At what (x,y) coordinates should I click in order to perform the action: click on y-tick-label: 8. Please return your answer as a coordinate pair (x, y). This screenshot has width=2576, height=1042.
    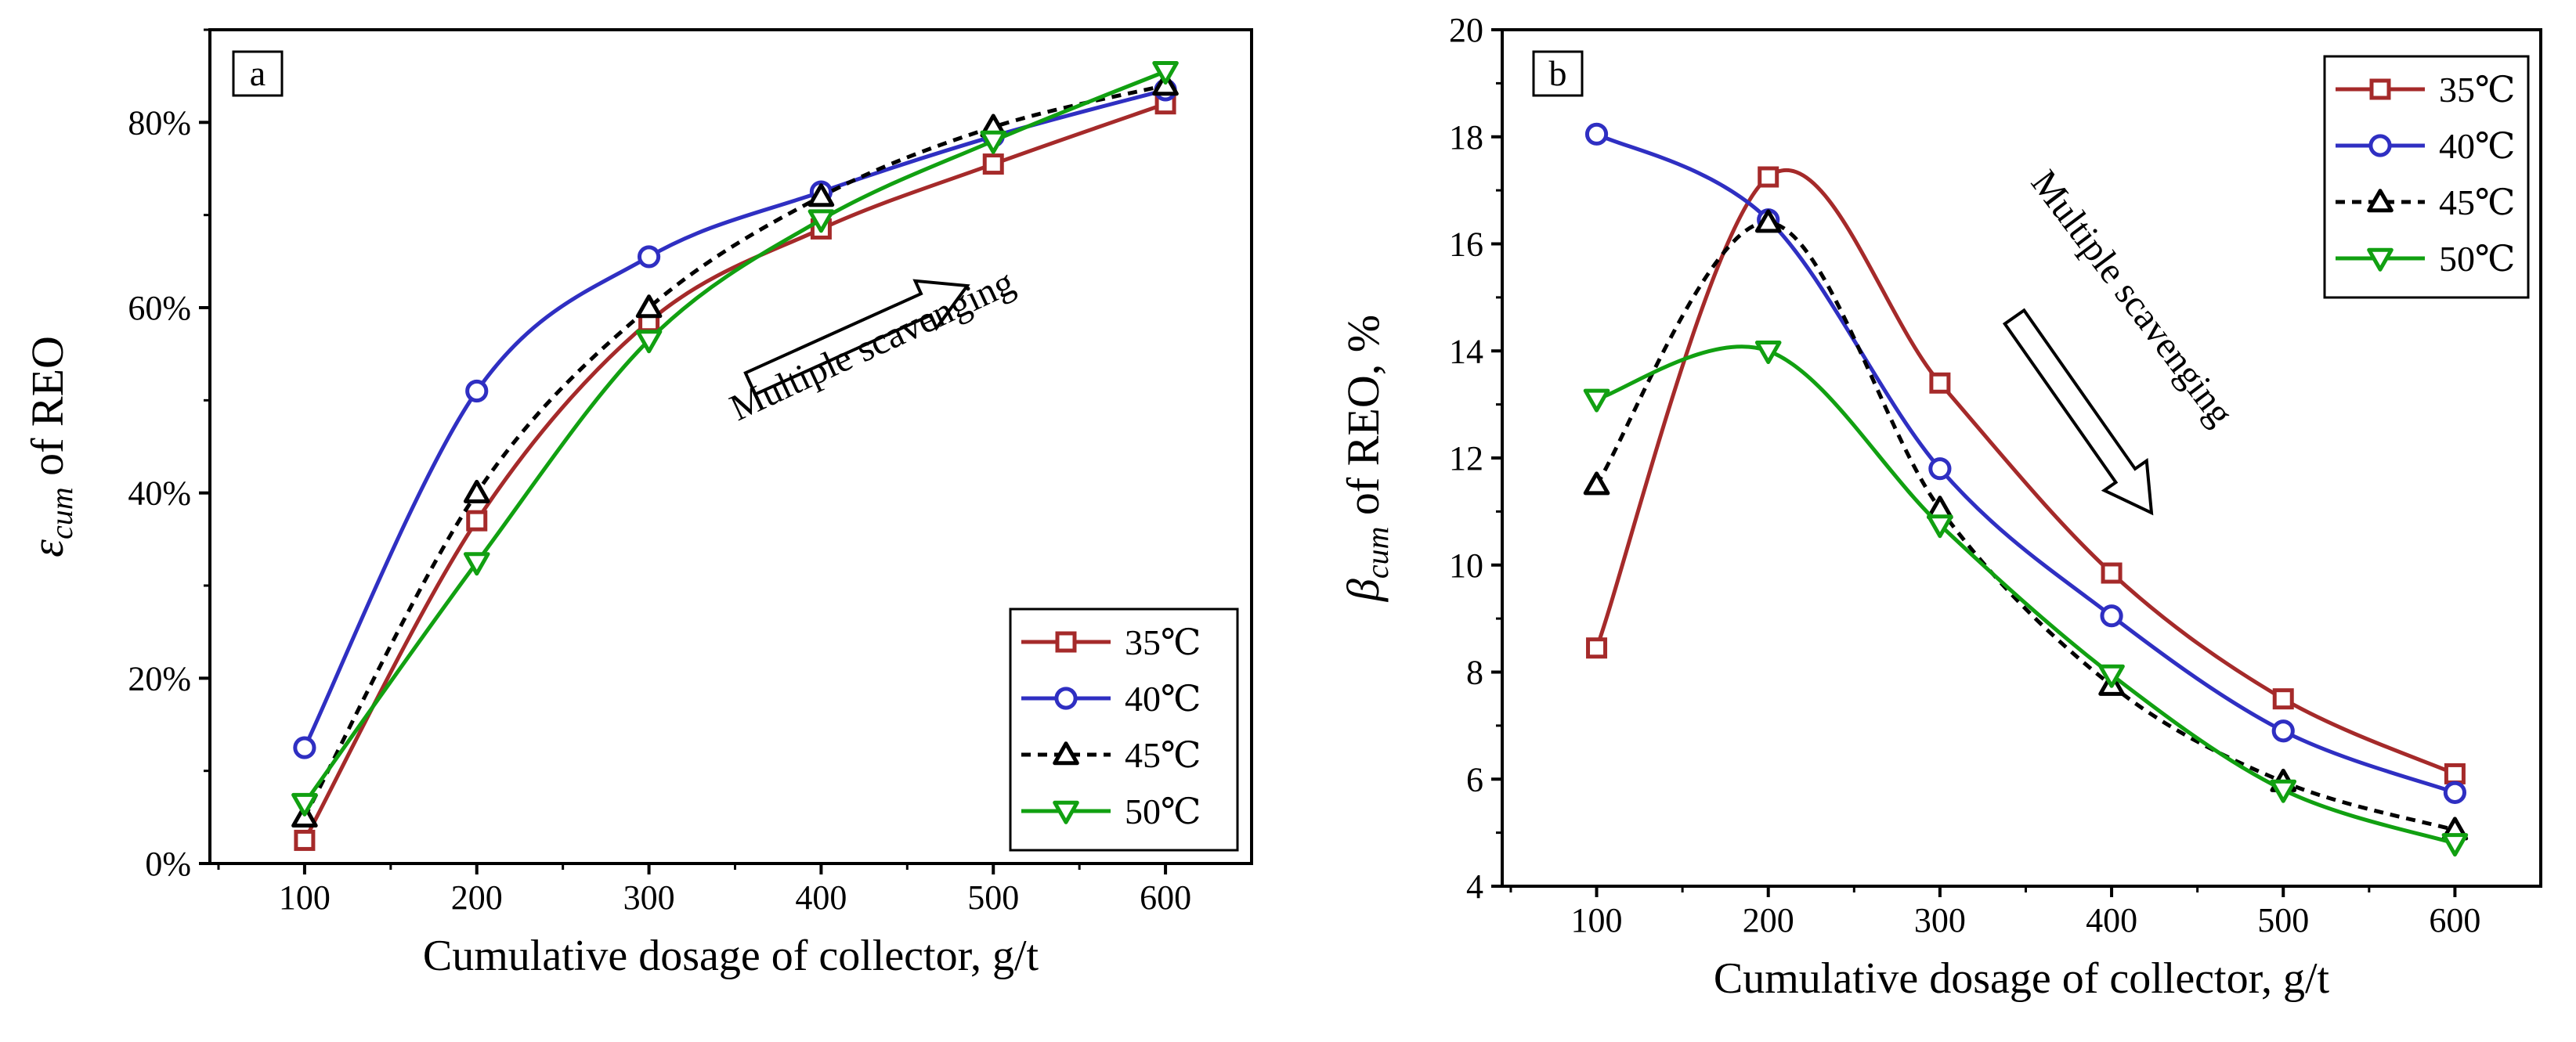
    Looking at the image, I should click on (1474, 673).